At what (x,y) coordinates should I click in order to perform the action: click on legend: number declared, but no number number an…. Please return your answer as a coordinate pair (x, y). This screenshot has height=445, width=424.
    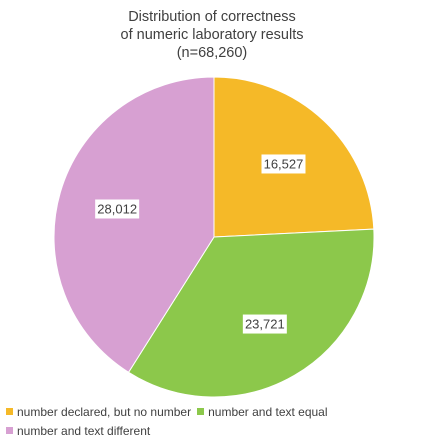
    Looking at the image, I should click on (214, 421).